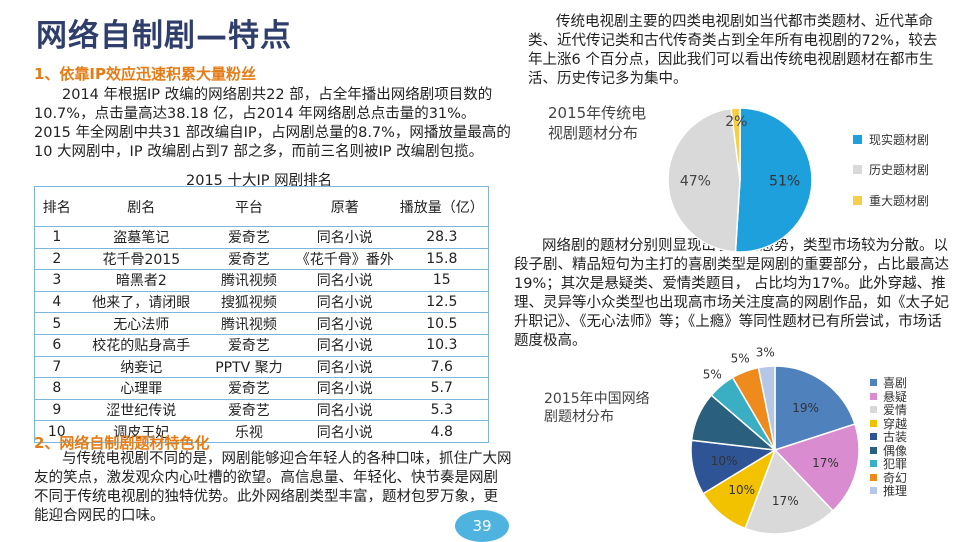 This screenshot has width=957, height=542. Describe the element at coordinates (442, 259) in the screenshot. I see `table-cell: 15.8` at that location.